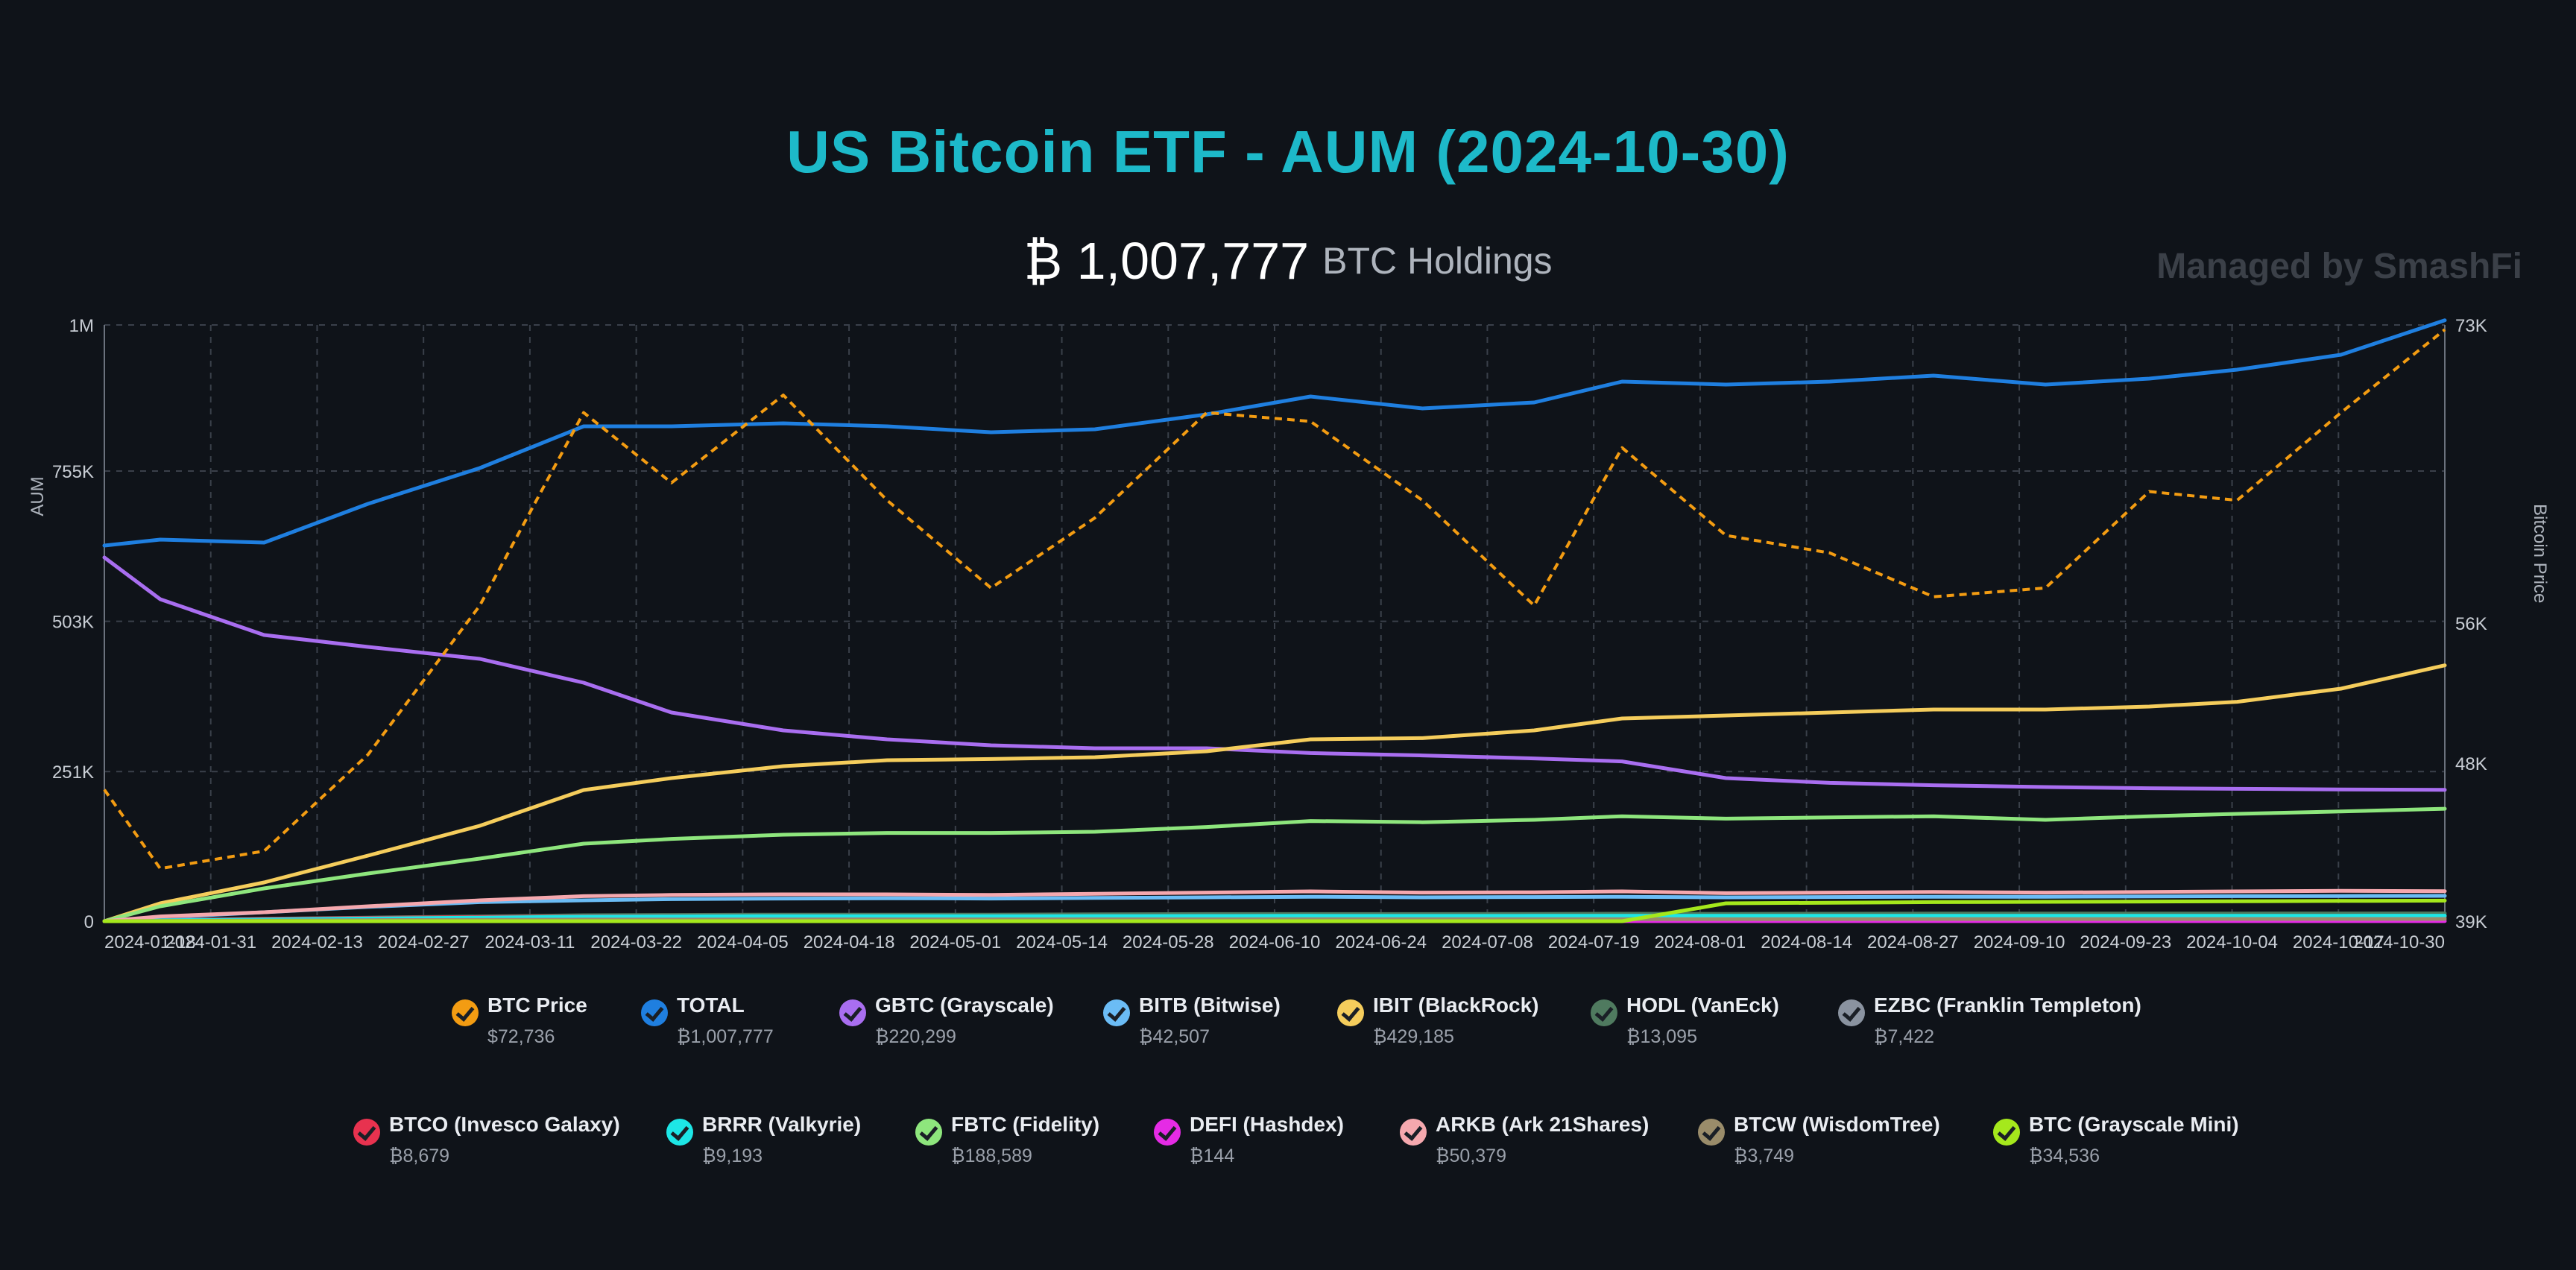 The height and width of the screenshot is (1270, 2576). I want to click on legend-amount: ₿13,095, so click(1661, 1036).